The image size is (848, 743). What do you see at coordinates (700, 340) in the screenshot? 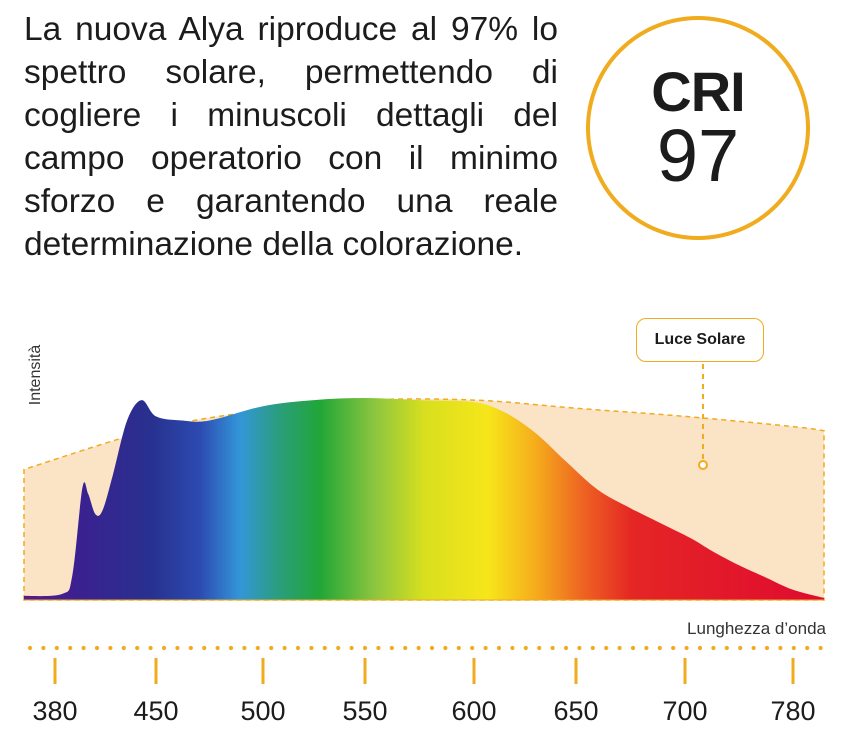
I see `legend-luce-solare: Luce Solare` at bounding box center [700, 340].